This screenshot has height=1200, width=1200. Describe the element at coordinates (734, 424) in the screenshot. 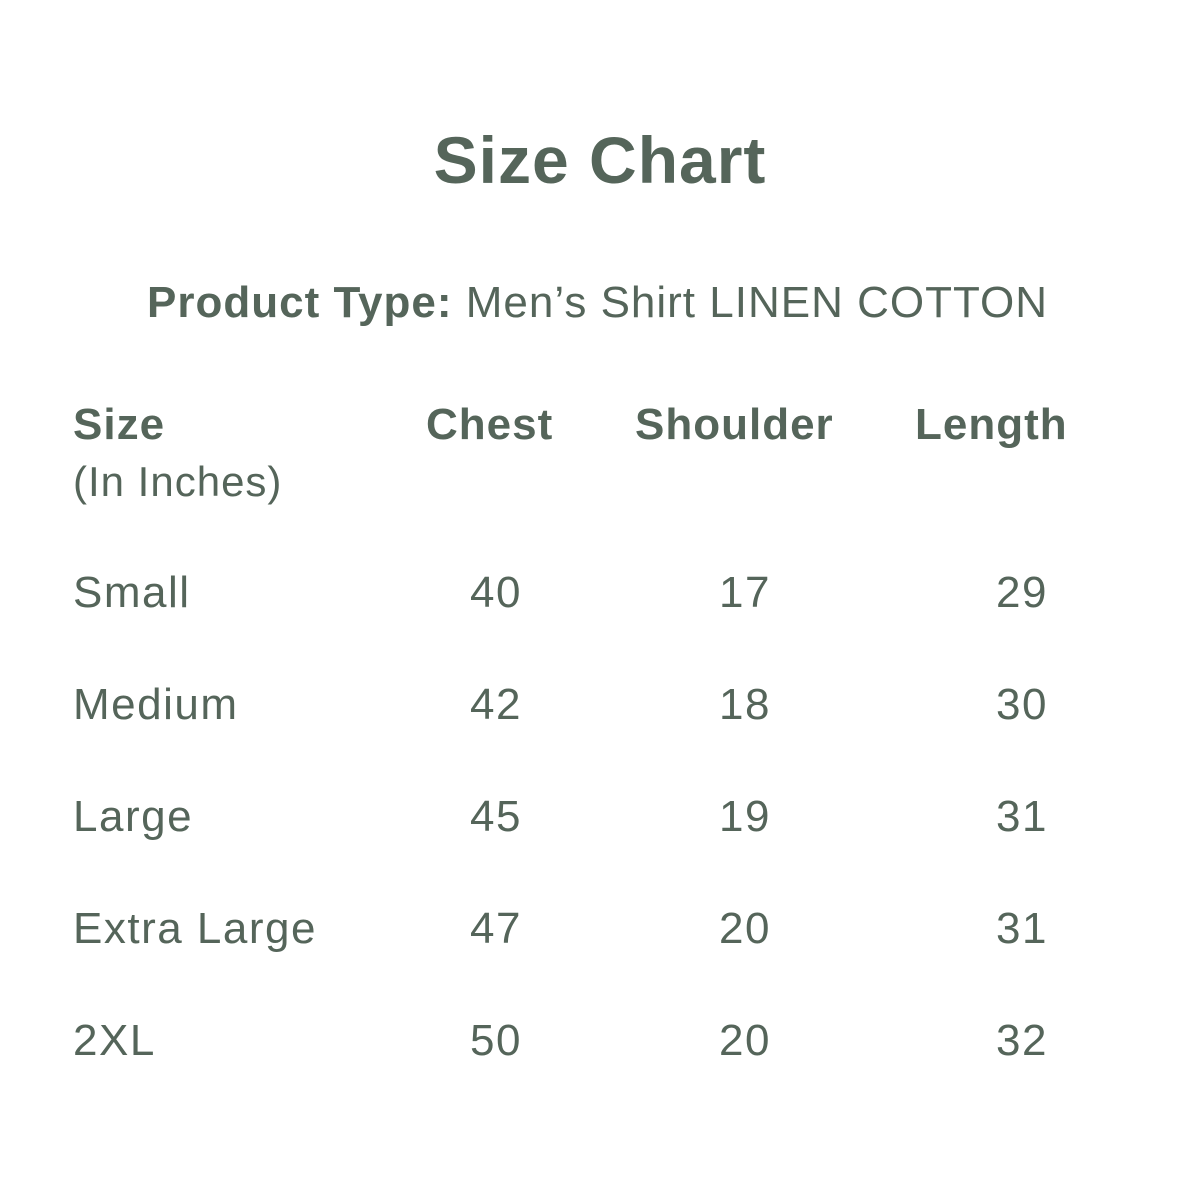

I see `header-shoulder: Shoulder` at that location.